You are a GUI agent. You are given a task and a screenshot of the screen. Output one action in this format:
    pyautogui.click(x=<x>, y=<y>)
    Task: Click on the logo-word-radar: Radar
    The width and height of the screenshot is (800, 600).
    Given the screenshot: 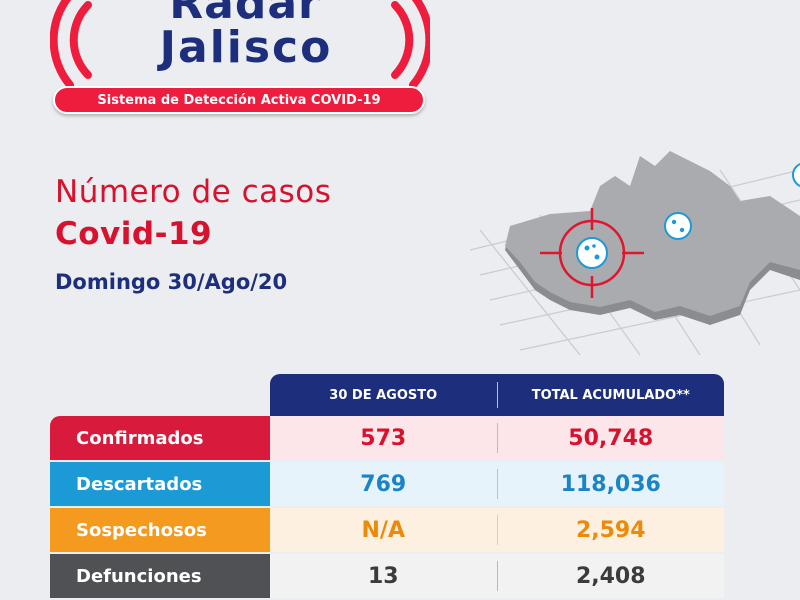 What is the action you would take?
    pyautogui.click(x=245, y=14)
    